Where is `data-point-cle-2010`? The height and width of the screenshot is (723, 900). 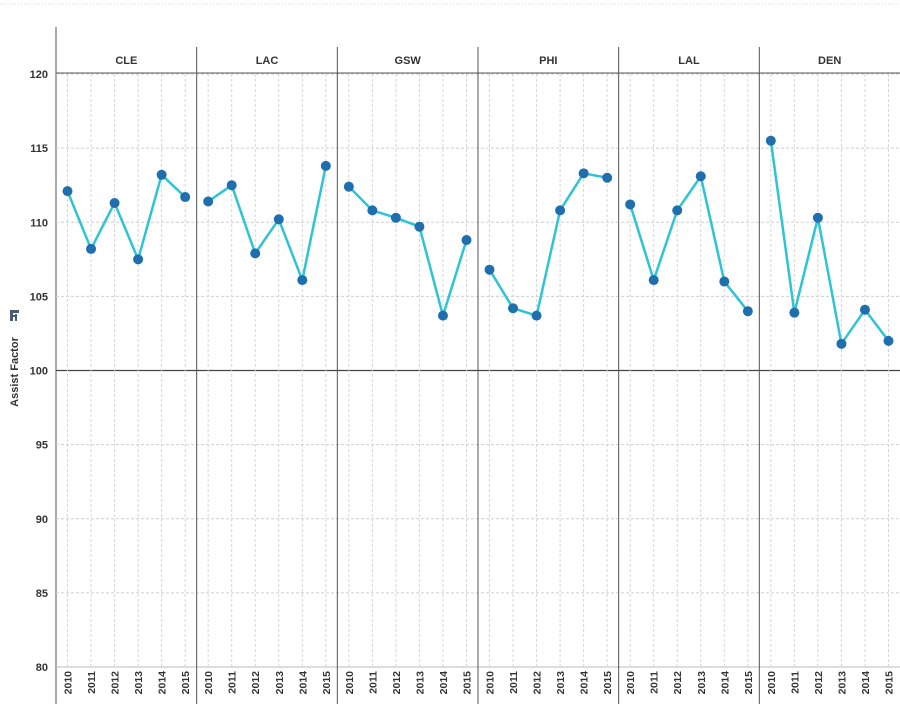 data-point-cle-2010 is located at coordinates (67, 191).